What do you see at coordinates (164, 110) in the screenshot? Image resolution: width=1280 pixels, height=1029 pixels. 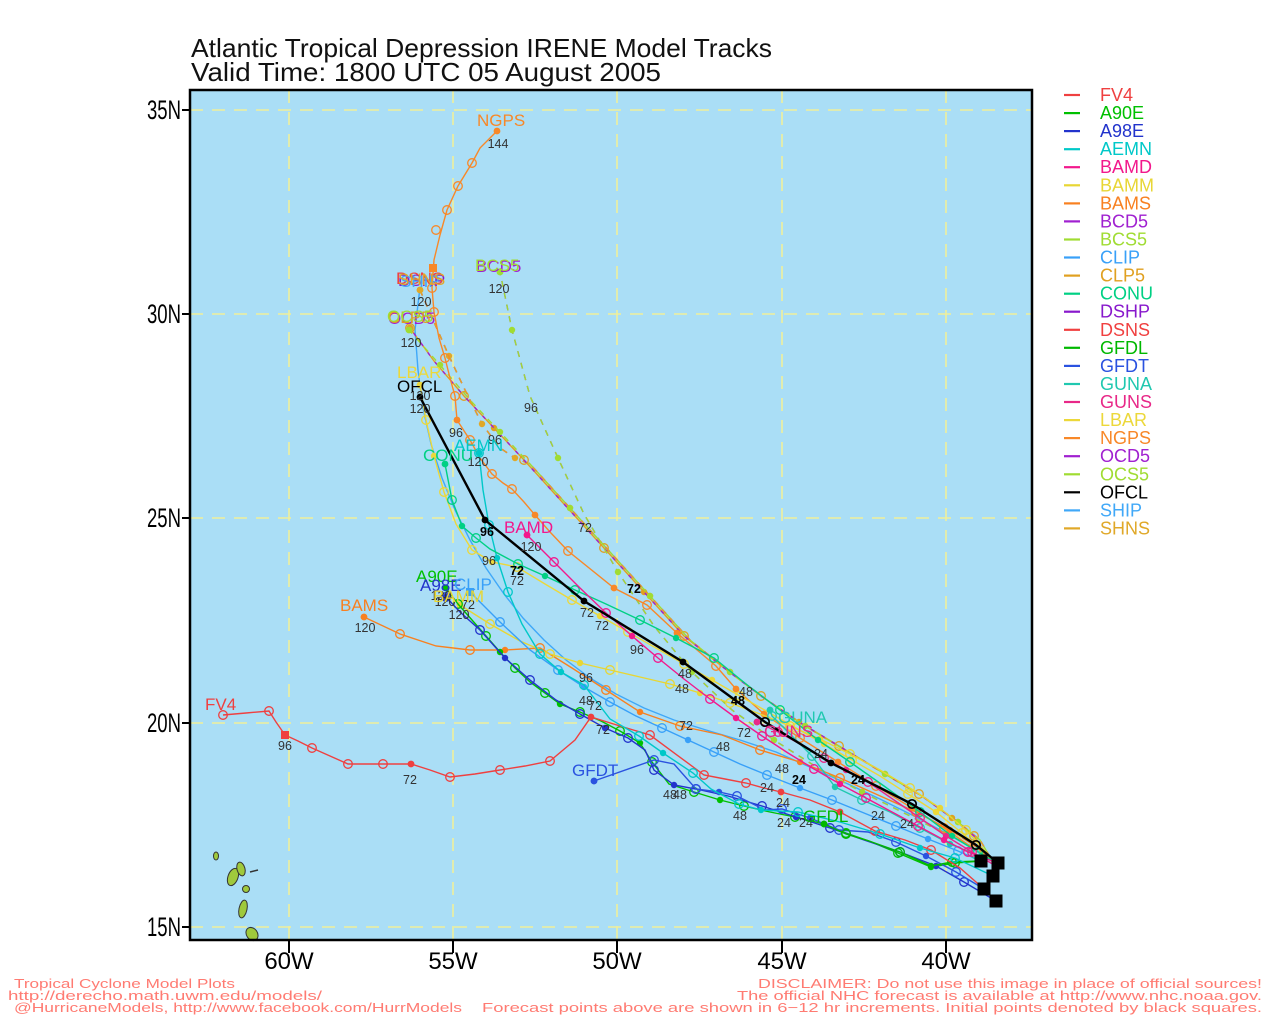 I see `svg-text: 35N` at bounding box center [164, 110].